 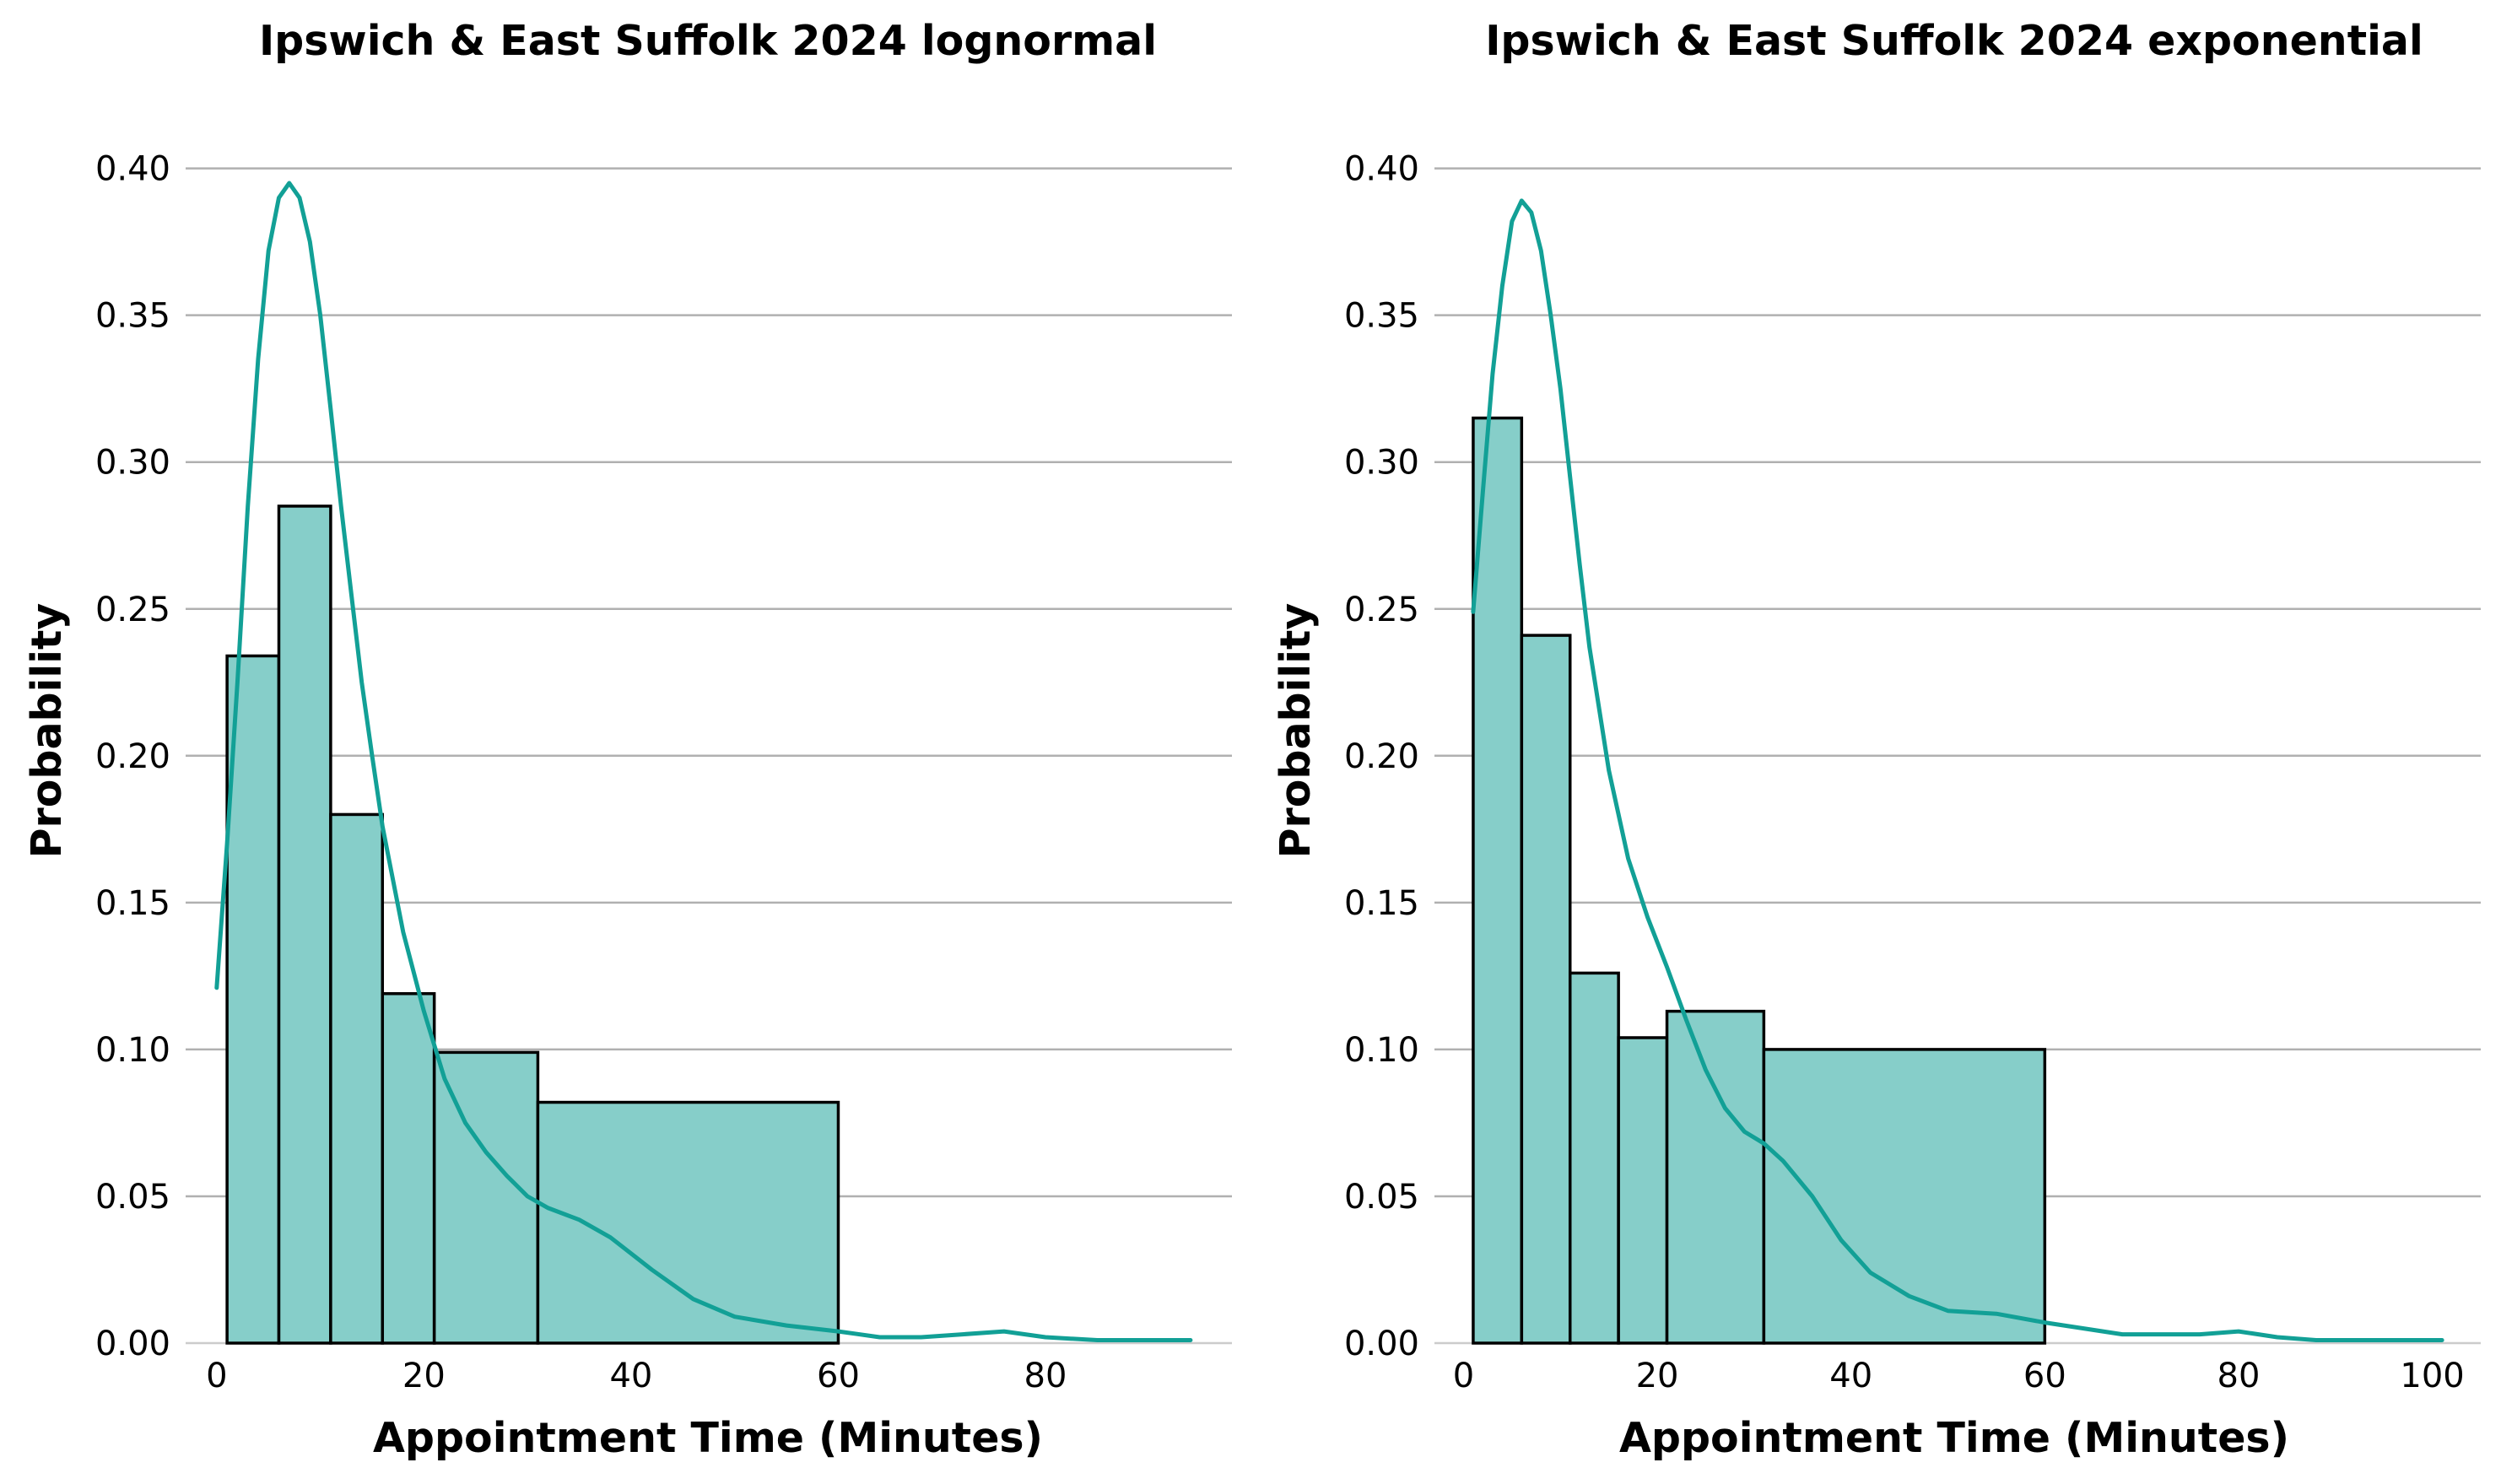 What do you see at coordinates (1954, 41) in the screenshot?
I see `chart-title: Ipswich & East Suffolk 2024 exponential` at bounding box center [1954, 41].